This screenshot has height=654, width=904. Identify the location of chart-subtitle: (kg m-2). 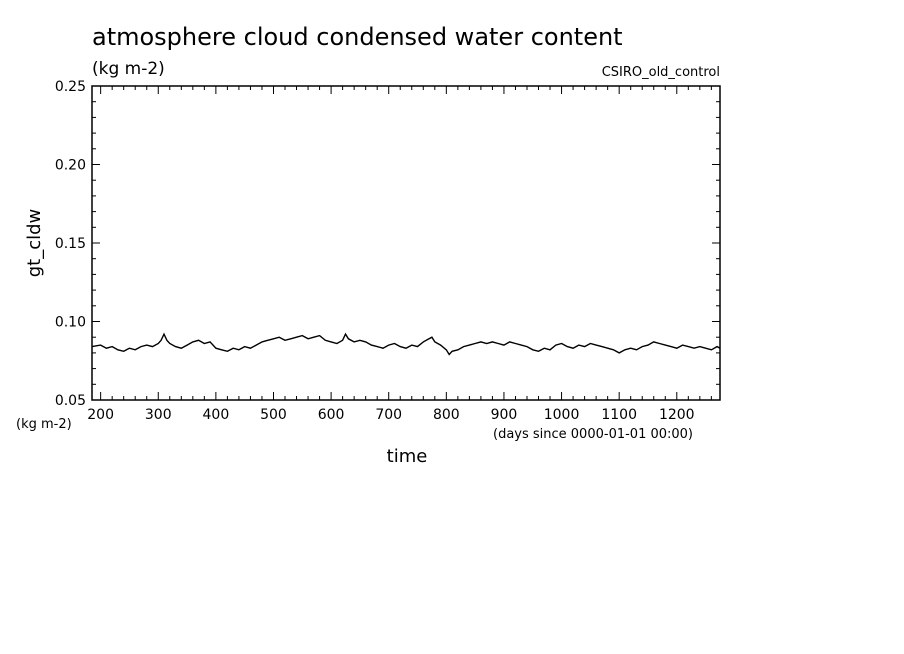
(128, 69).